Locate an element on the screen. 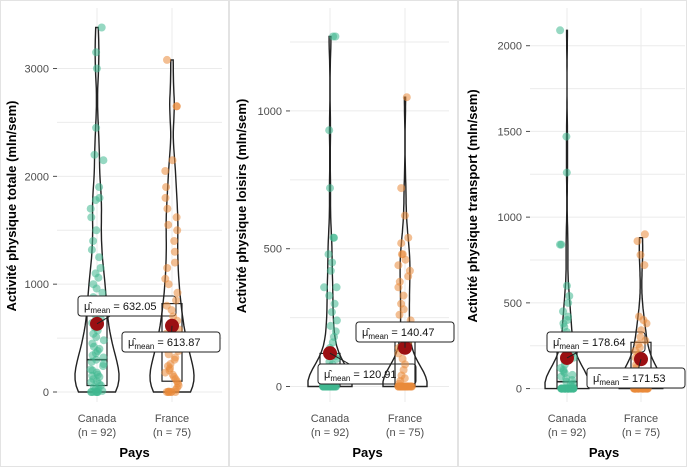 The image size is (687, 467). mean-label: μ̂mean = 178.64 is located at coordinates (589, 344).